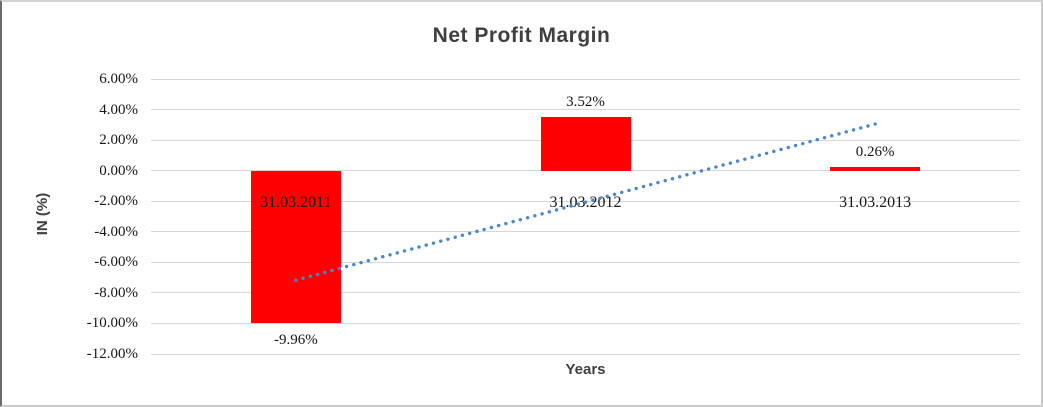 This screenshot has height=407, width=1043. Describe the element at coordinates (875, 151) in the screenshot. I see `bar-data-label: 0.26%` at that location.